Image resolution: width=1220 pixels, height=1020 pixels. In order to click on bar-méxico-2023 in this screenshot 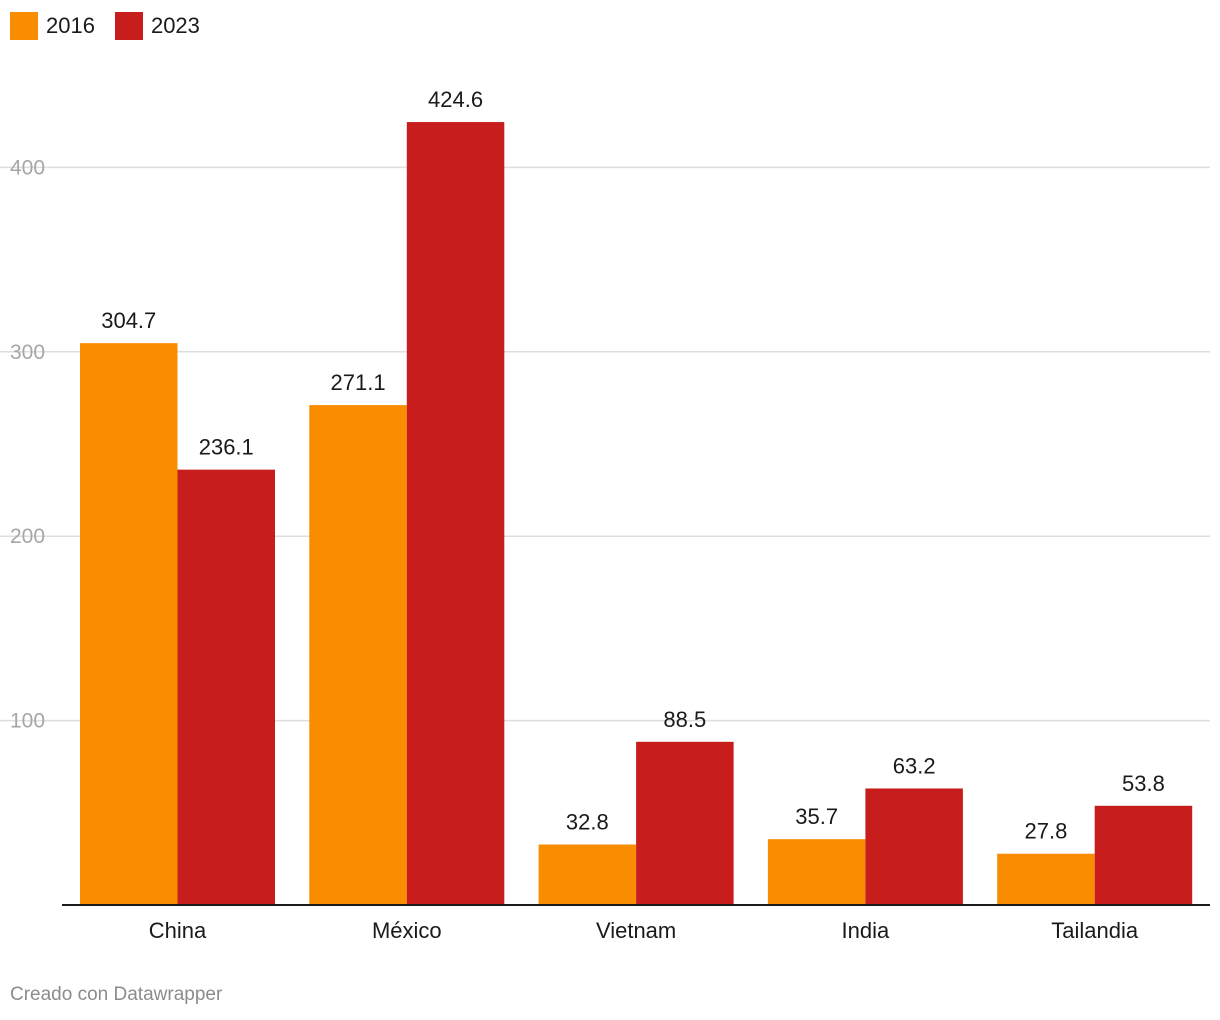, I will do `click(455, 513)`.